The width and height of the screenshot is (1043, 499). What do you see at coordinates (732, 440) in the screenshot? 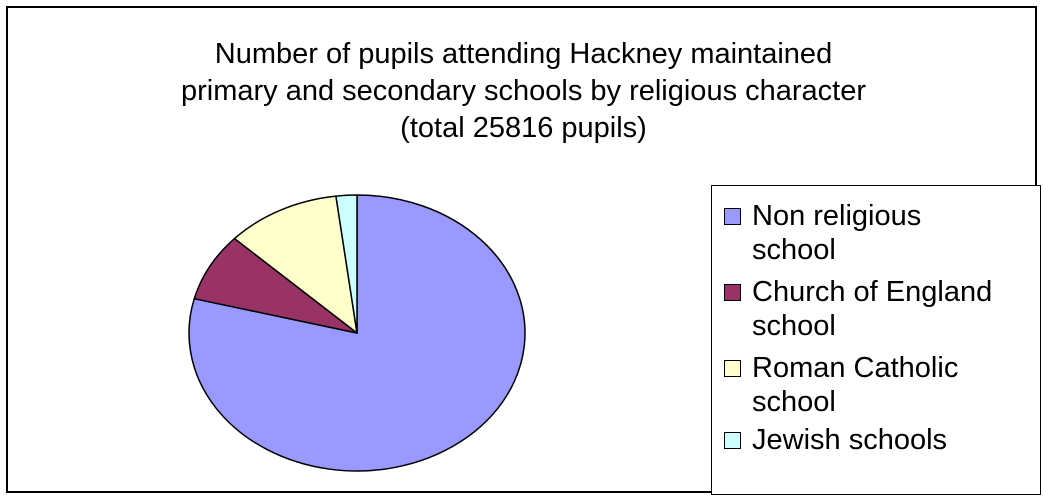
I see `legend-swatch-jewish` at bounding box center [732, 440].